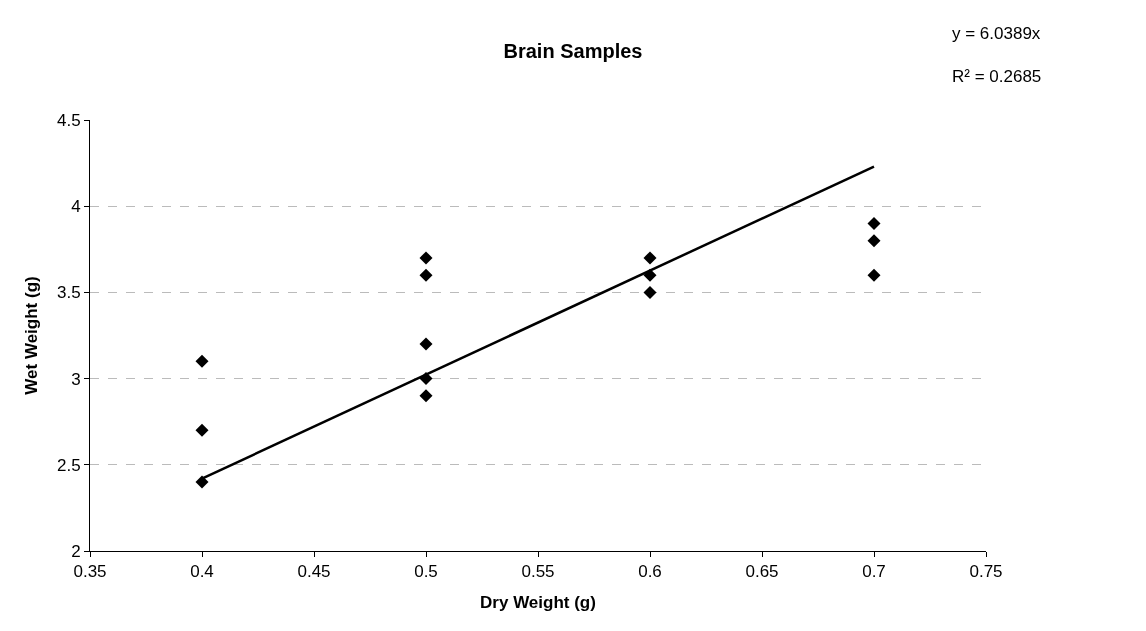  What do you see at coordinates (76, 379) in the screenshot?
I see `y-tick-label: 3` at bounding box center [76, 379].